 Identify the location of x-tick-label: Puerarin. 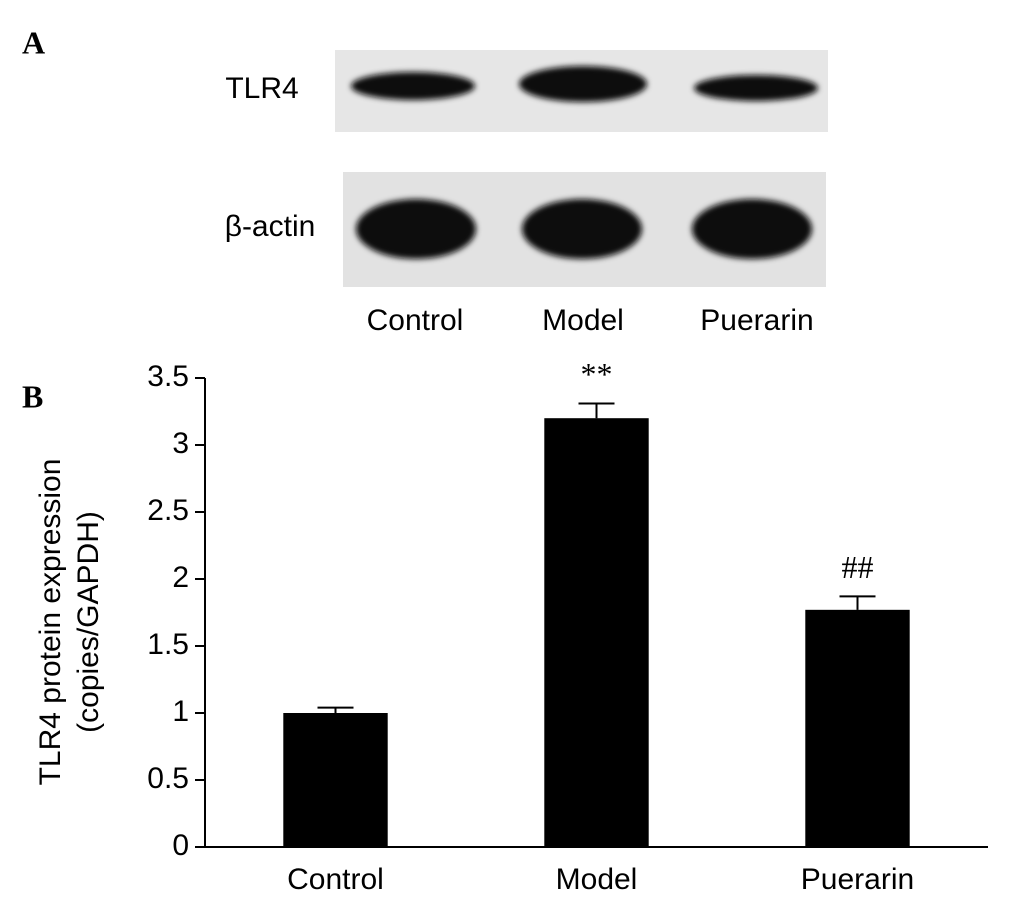
(857, 879).